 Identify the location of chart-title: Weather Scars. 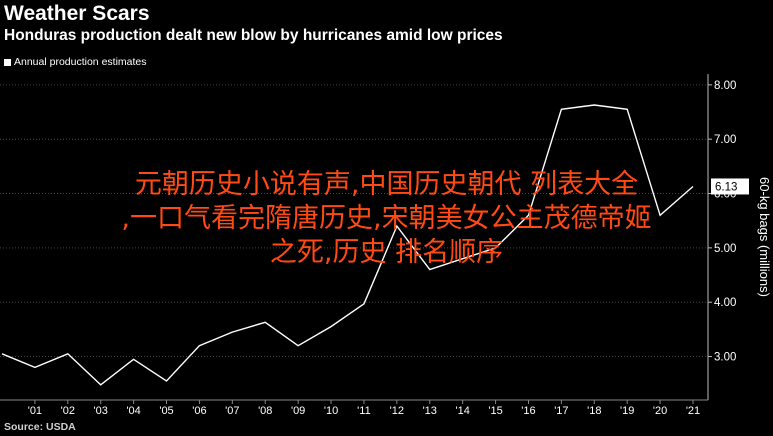
(77, 13).